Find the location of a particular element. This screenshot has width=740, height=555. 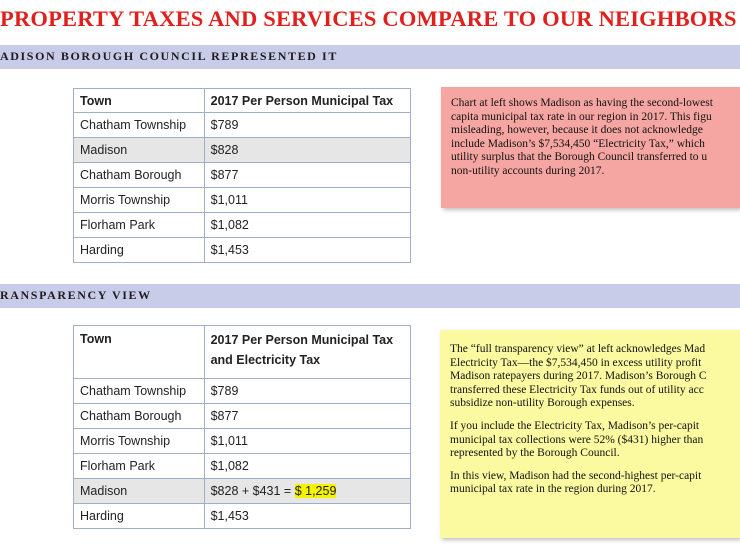

column-header-tax-line2: and Electricity Tax is located at coordinates (265, 360).